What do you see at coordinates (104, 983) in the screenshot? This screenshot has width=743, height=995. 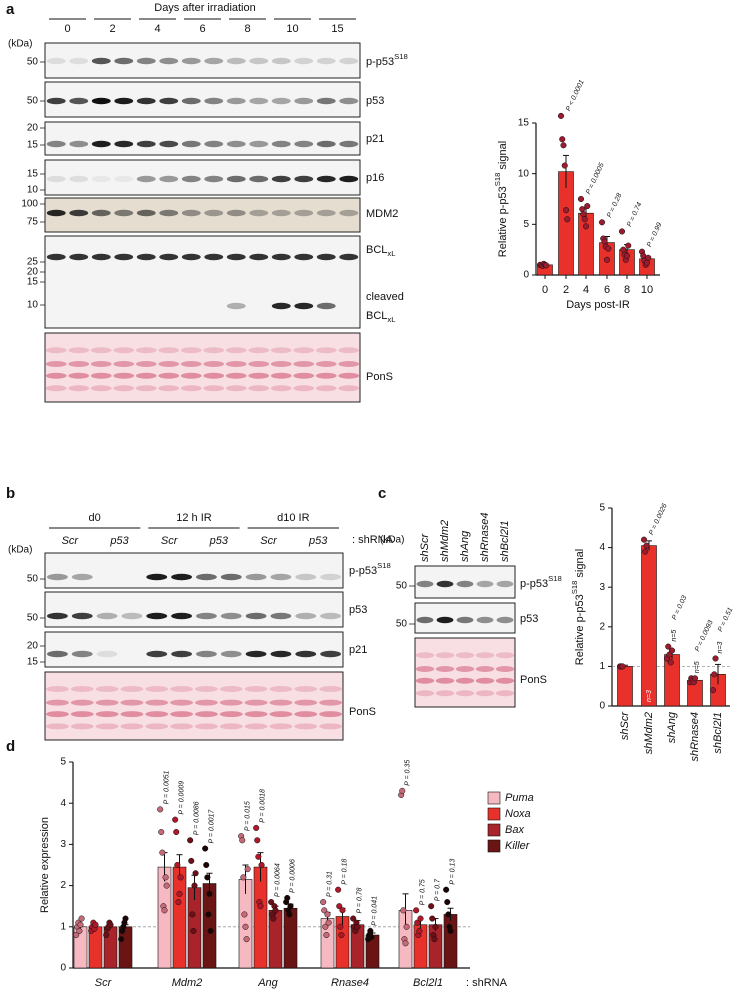 I see `x-tick-label: Scr` at bounding box center [104, 983].